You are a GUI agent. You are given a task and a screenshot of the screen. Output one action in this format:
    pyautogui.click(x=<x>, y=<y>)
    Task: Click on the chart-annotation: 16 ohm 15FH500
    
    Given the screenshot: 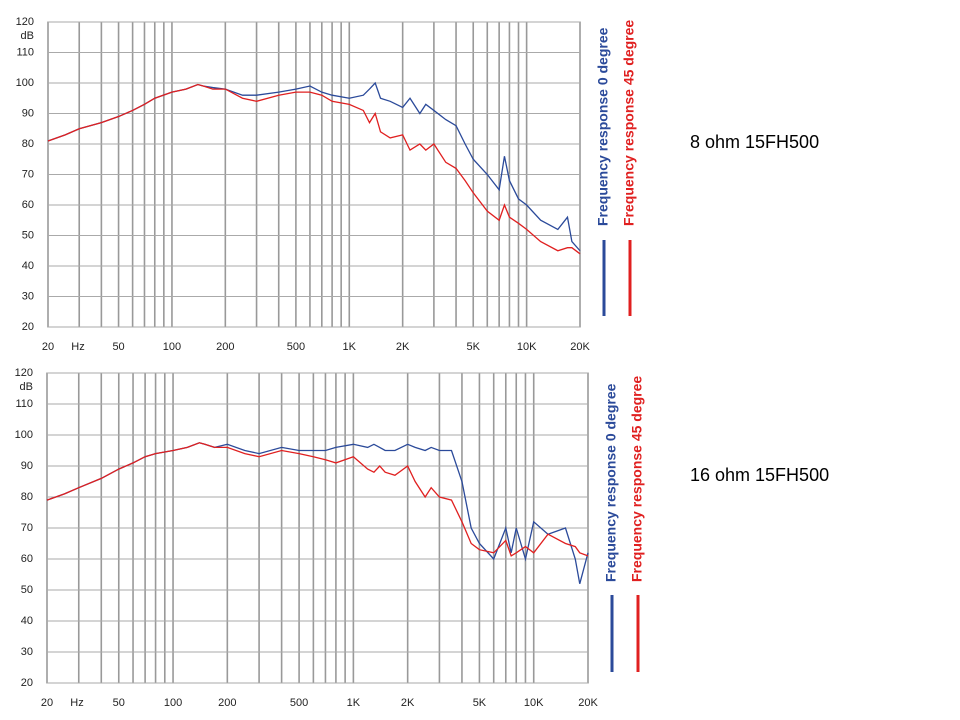 What is the action you would take?
    pyautogui.click(x=759, y=475)
    